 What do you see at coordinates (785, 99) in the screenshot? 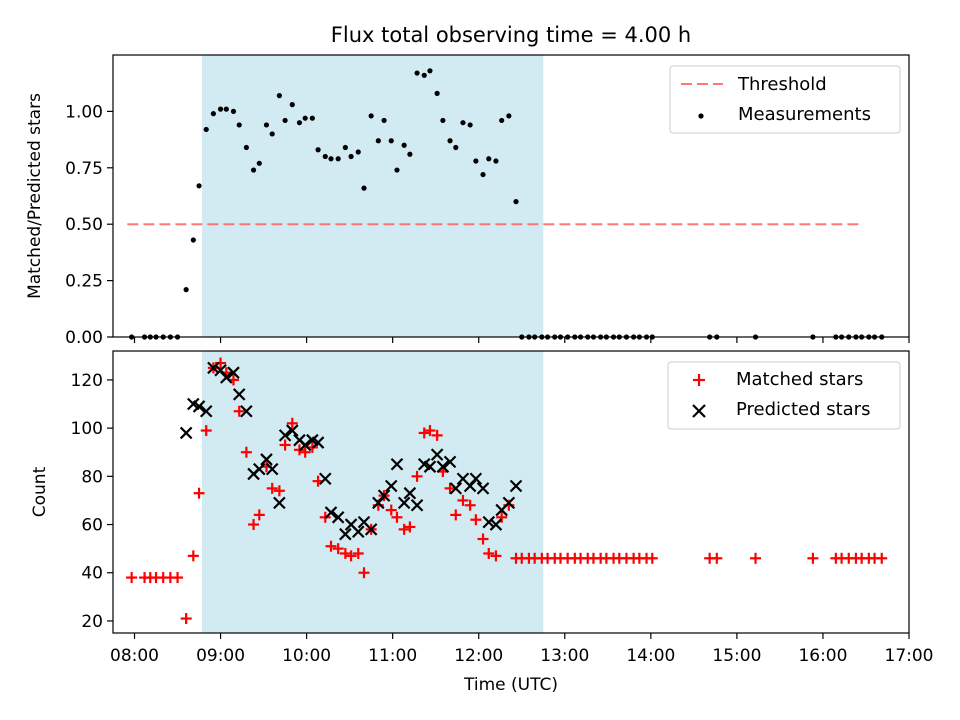
I see `ratio-legend: Threshold Measurements` at bounding box center [785, 99].